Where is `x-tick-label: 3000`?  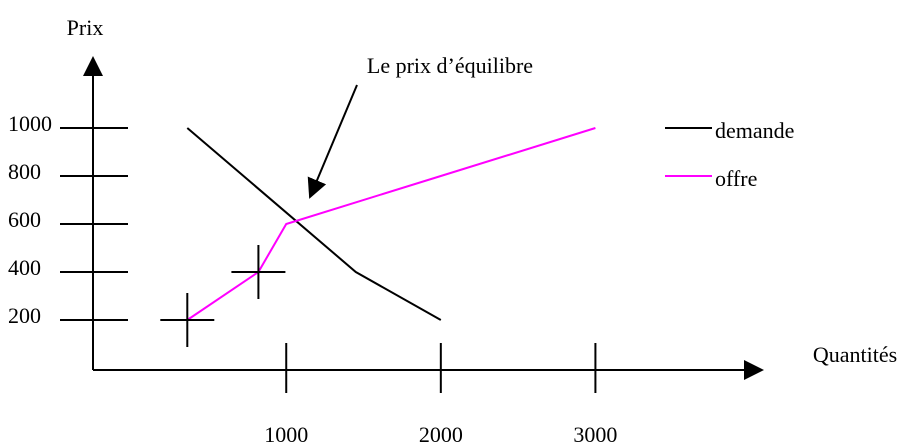
x-tick-label: 3000 is located at coordinates (595, 434).